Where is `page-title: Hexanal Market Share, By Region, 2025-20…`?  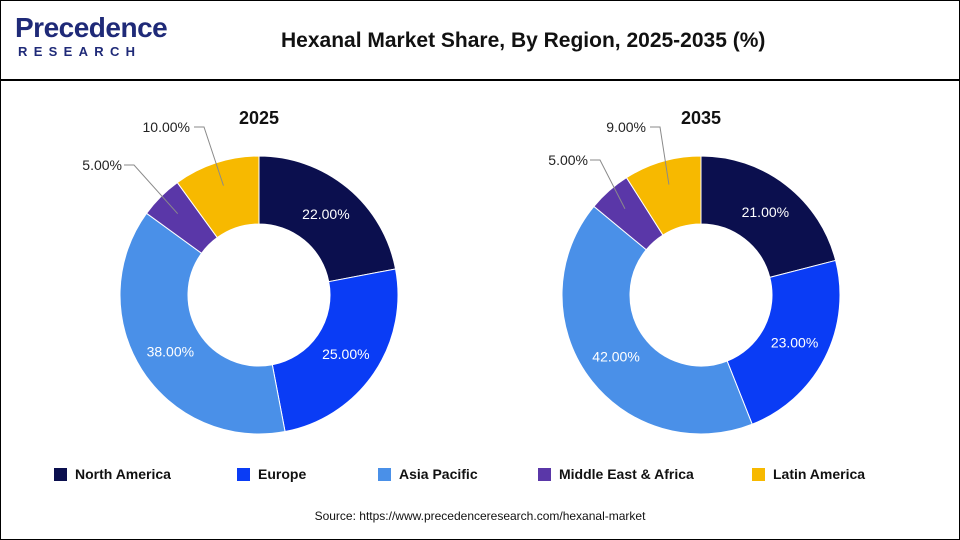
page-title: Hexanal Market Share, By Region, 2025-20… is located at coordinates (523, 40).